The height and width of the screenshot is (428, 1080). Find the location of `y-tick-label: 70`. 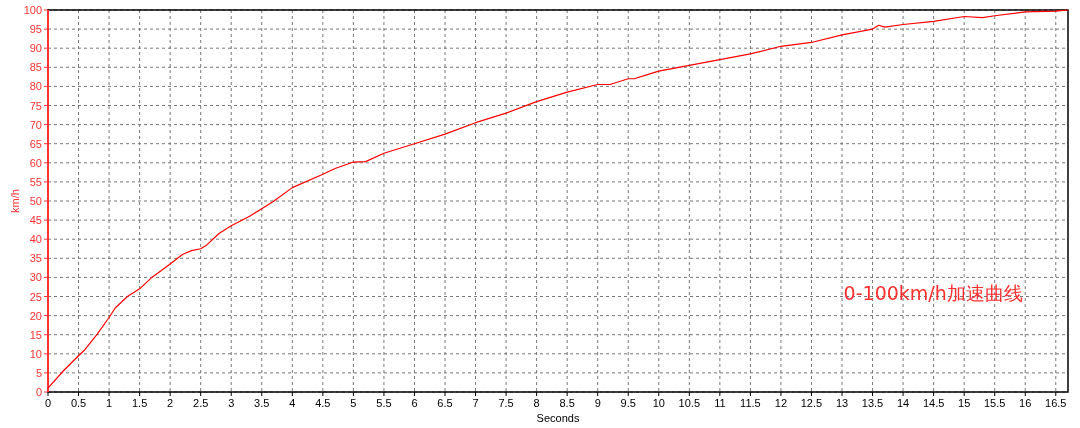

y-tick-label: 70 is located at coordinates (35, 124).